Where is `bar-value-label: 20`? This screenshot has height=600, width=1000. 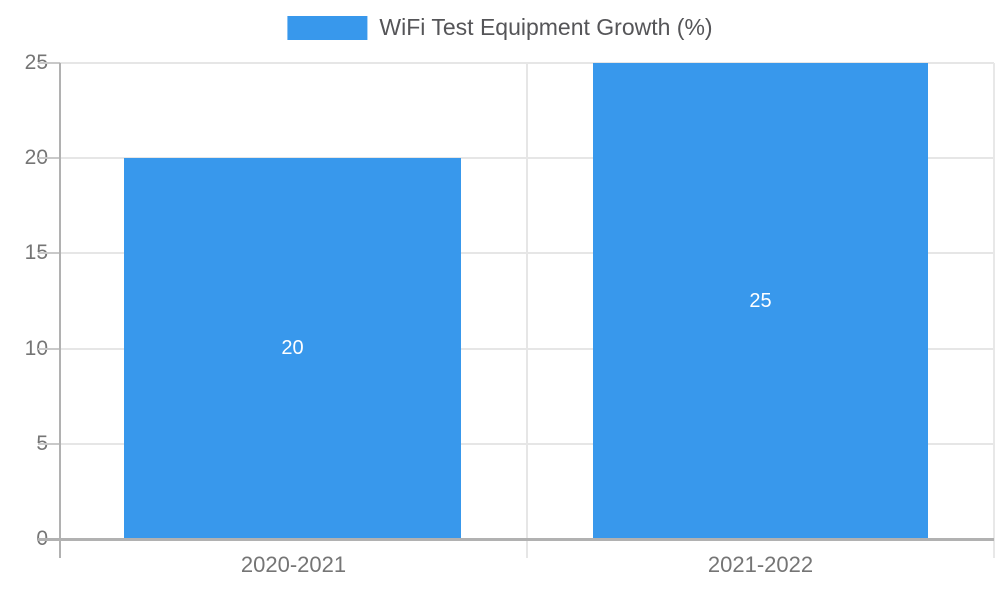 bar-value-label: 20 is located at coordinates (292, 348).